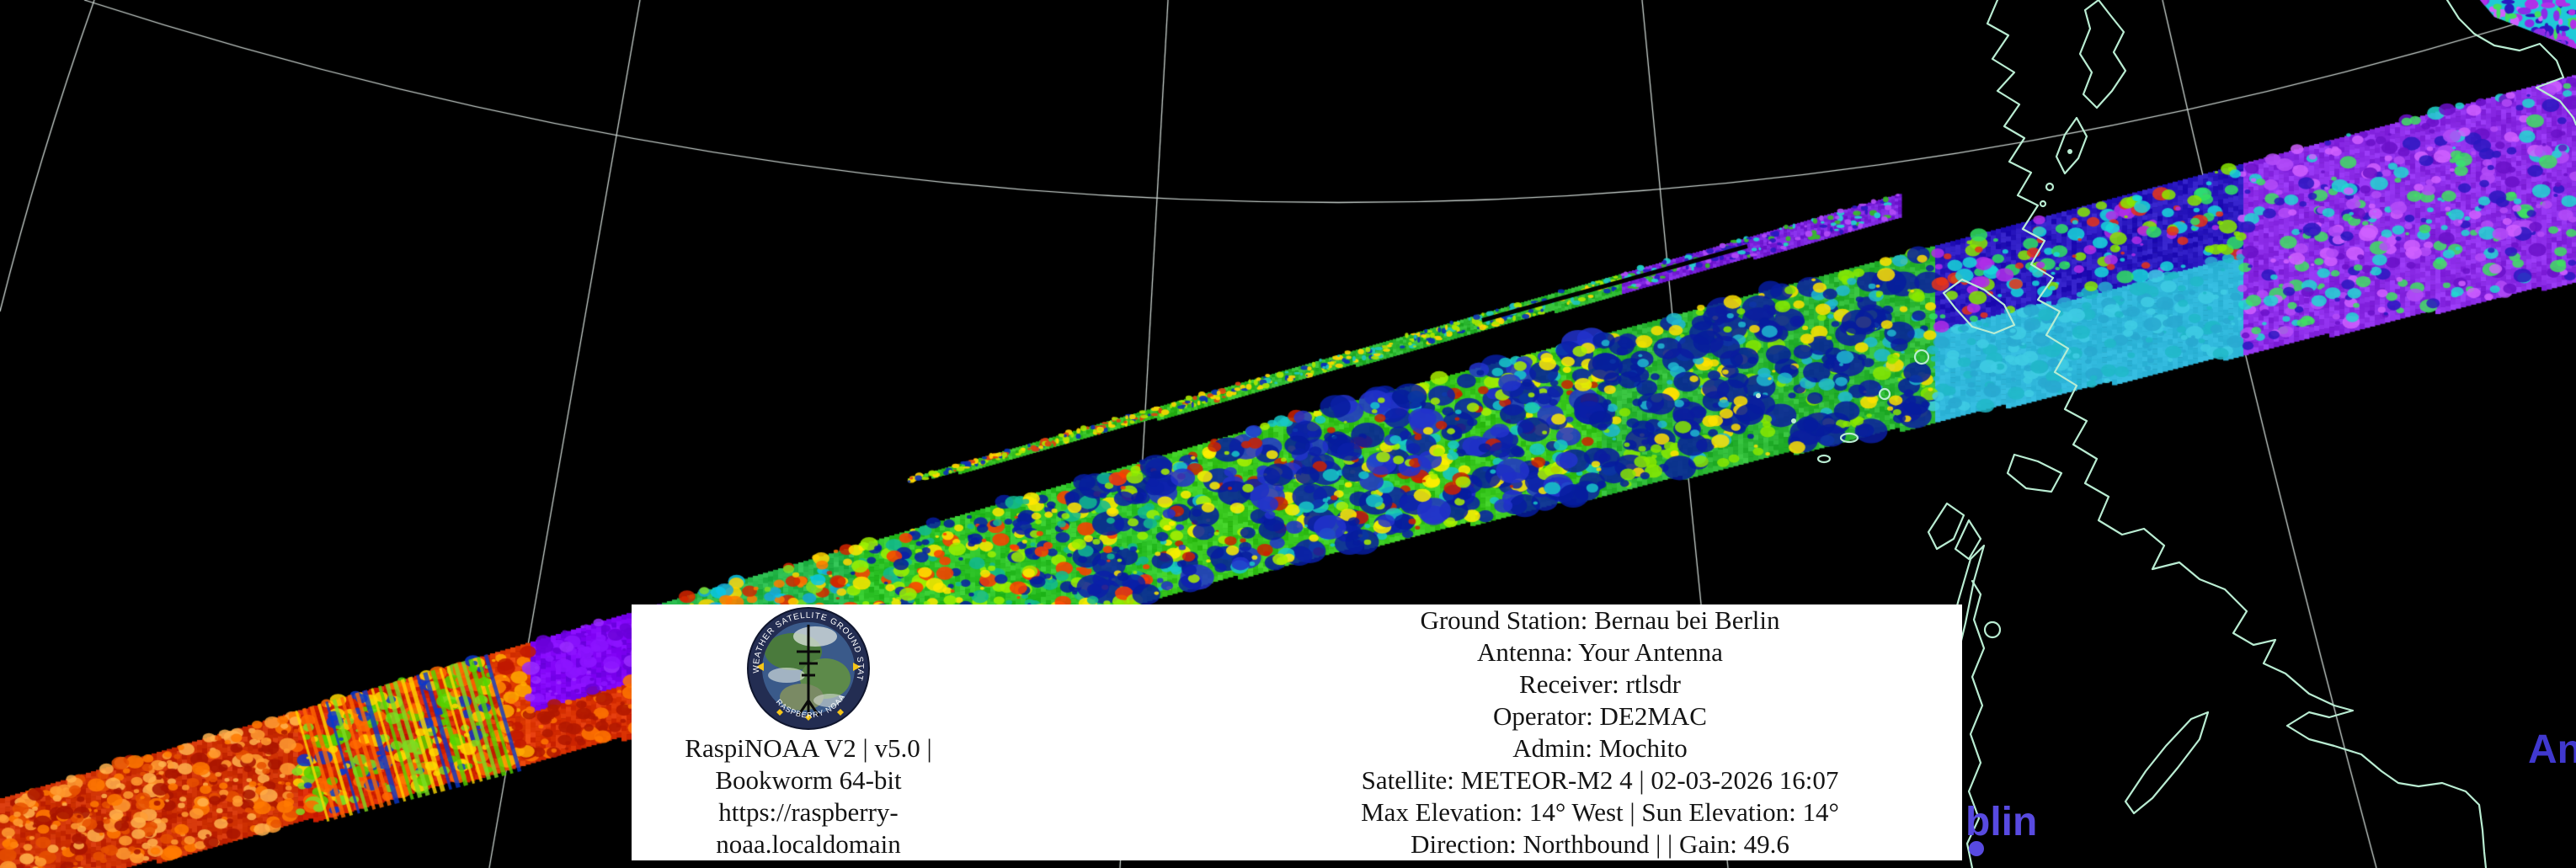 The height and width of the screenshot is (868, 2576). What do you see at coordinates (1946, 526) in the screenshot?
I see `coastline-islay` at bounding box center [1946, 526].